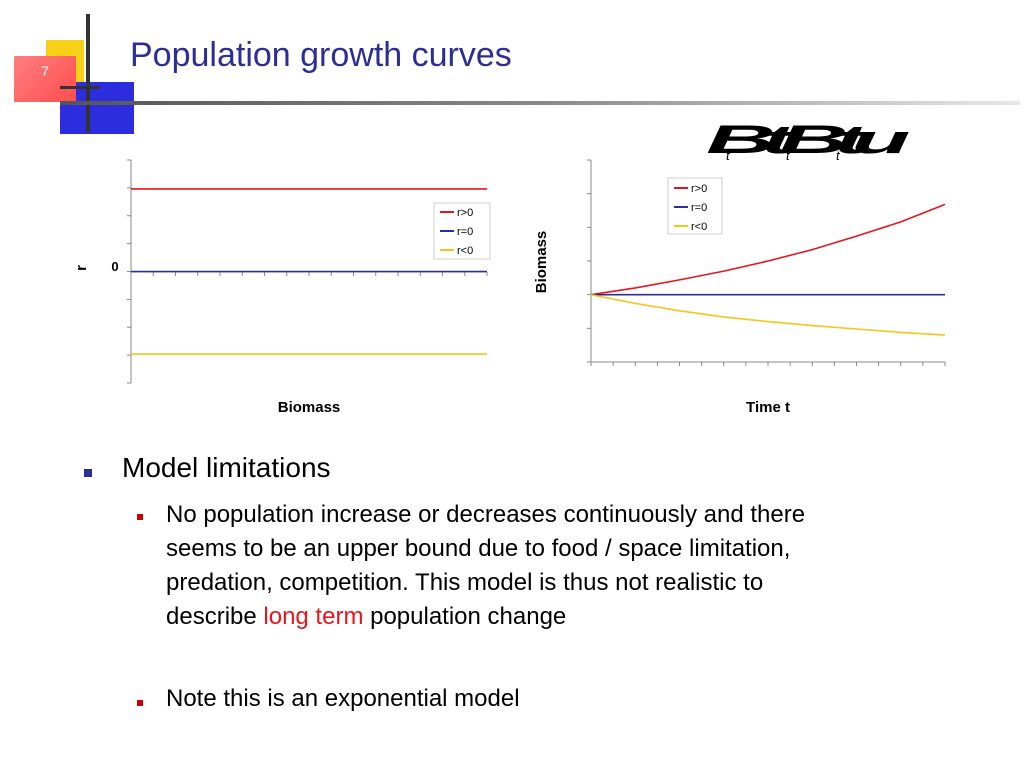 This screenshot has height=768, width=1024. Describe the element at coordinates (226, 467) in the screenshot. I see `bullet-model-limitations: Model limitations` at that location.